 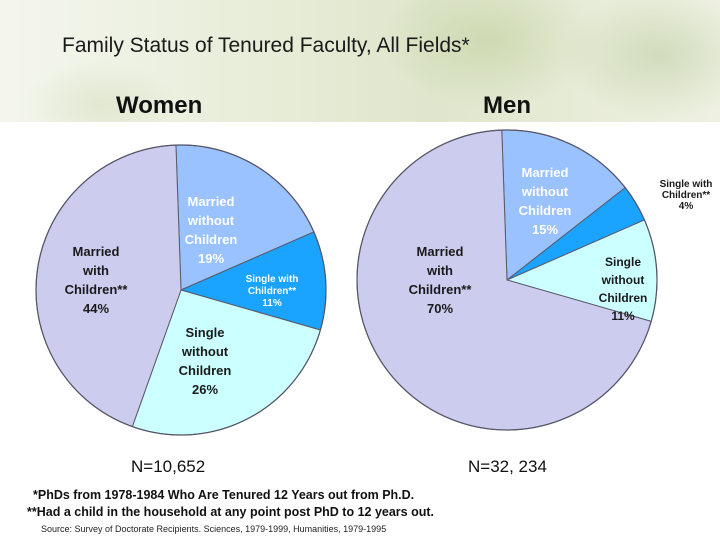 What do you see at coordinates (205, 361) in the screenshot?
I see `slice-label: Single without Children 26%` at bounding box center [205, 361].